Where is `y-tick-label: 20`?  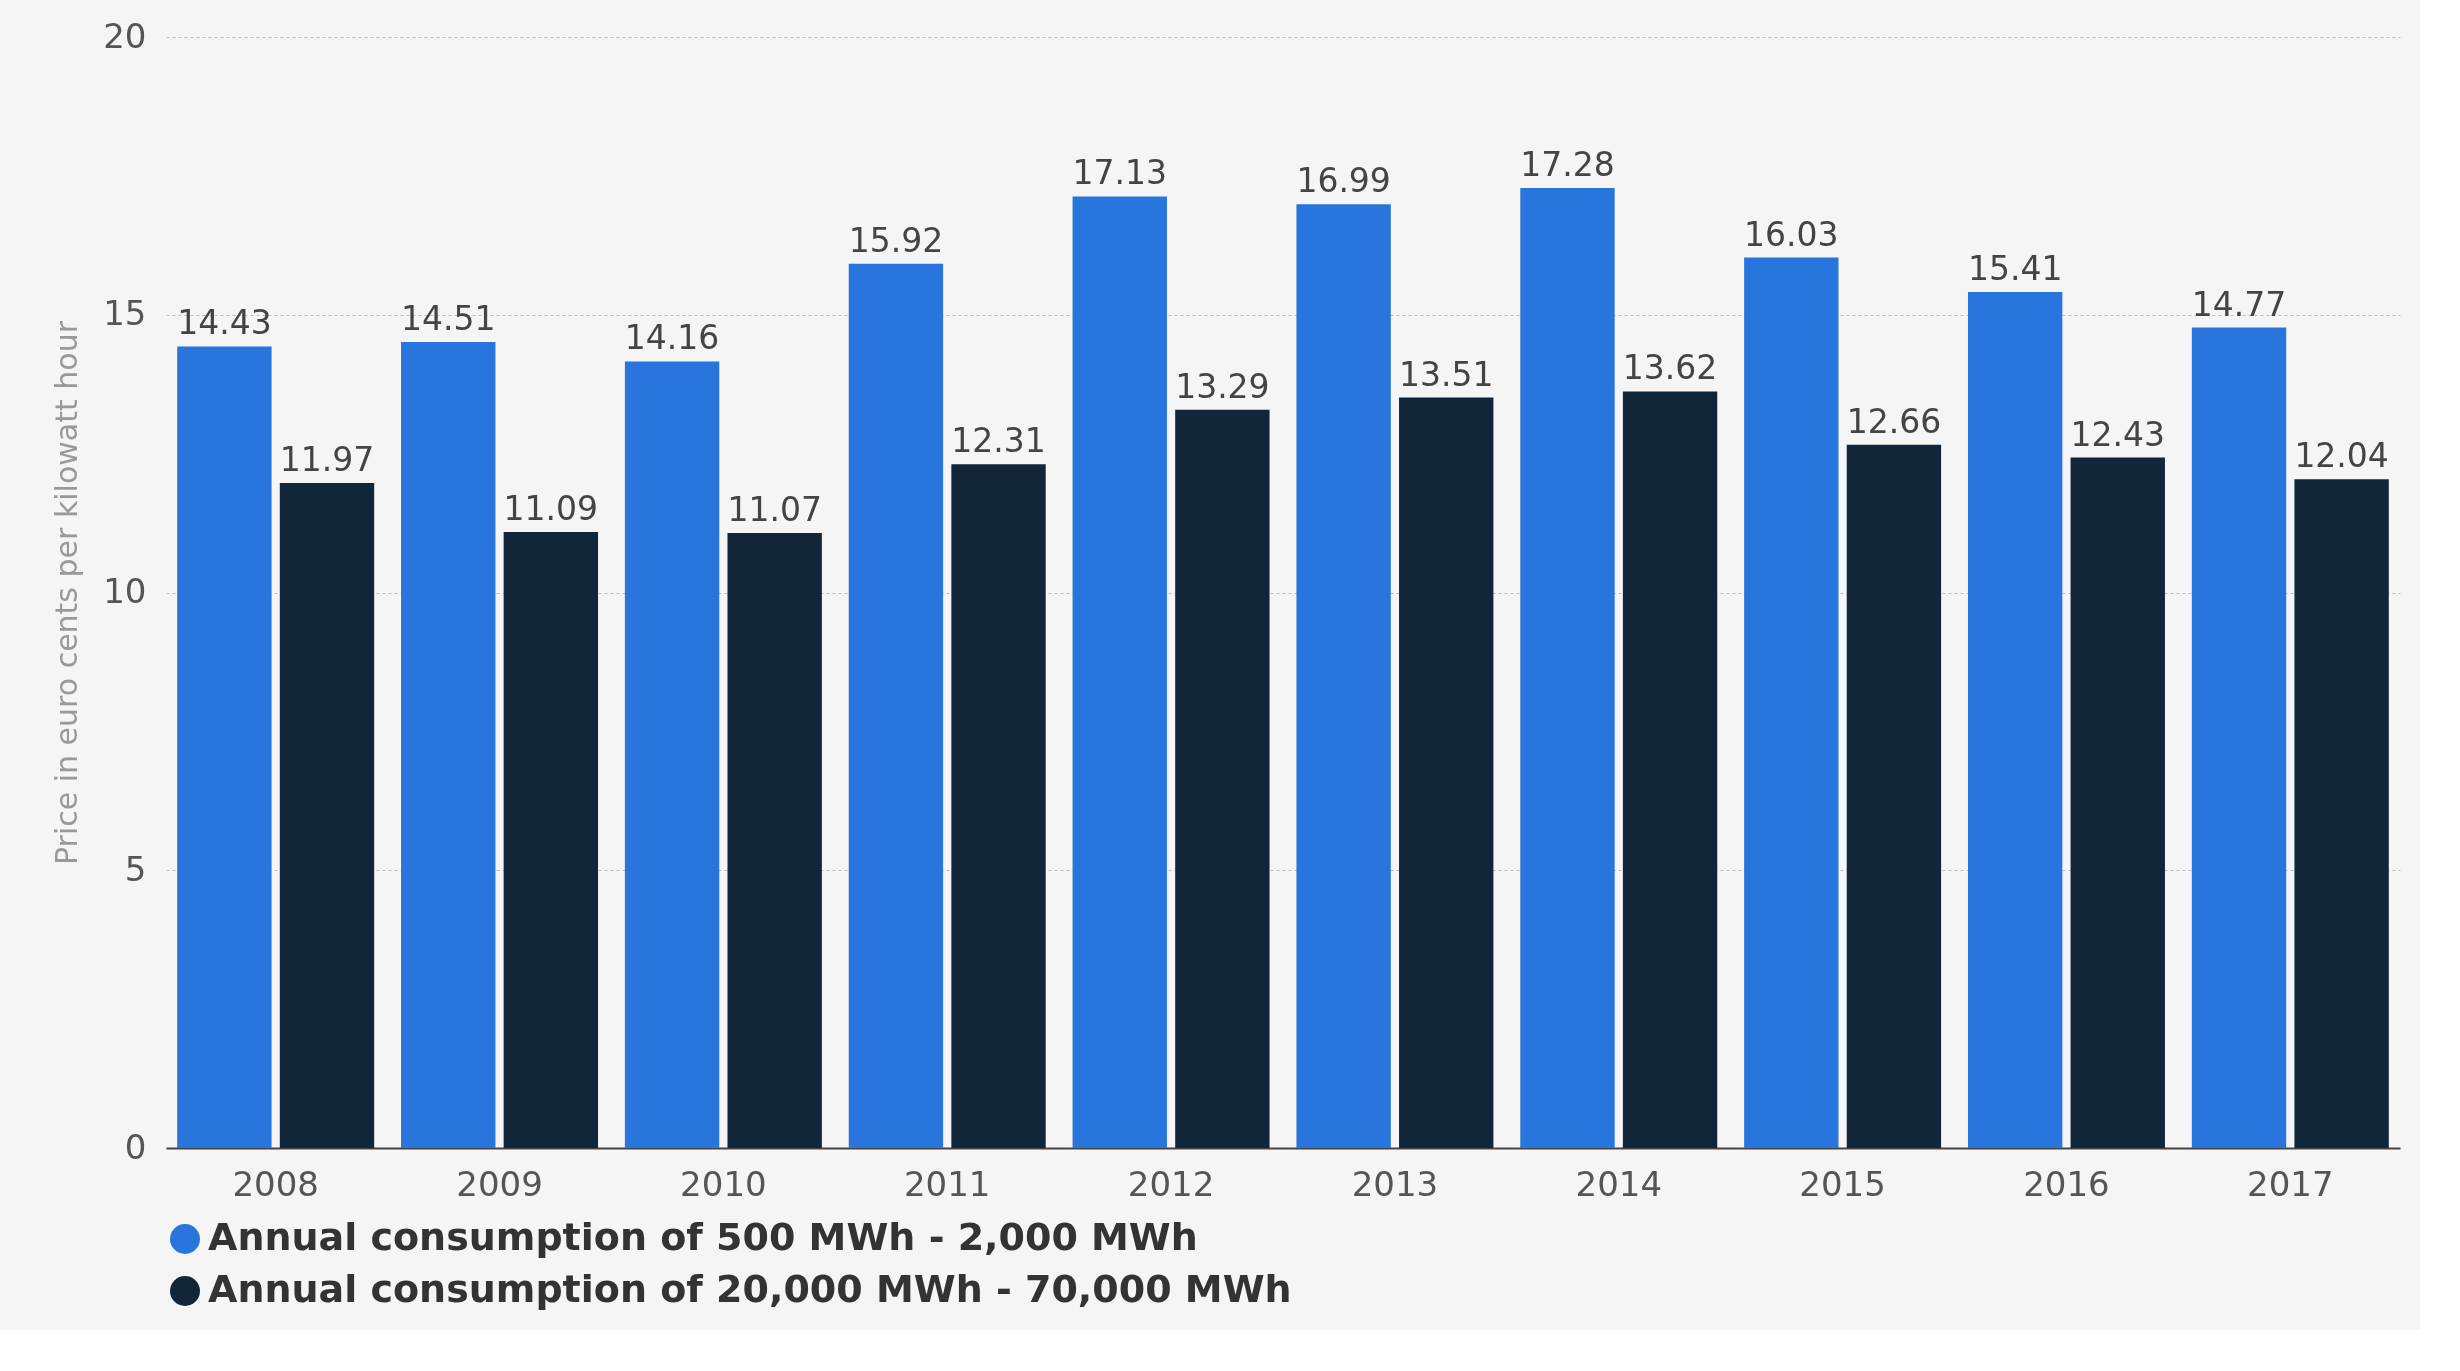 y-tick-label: 20 is located at coordinates (125, 35).